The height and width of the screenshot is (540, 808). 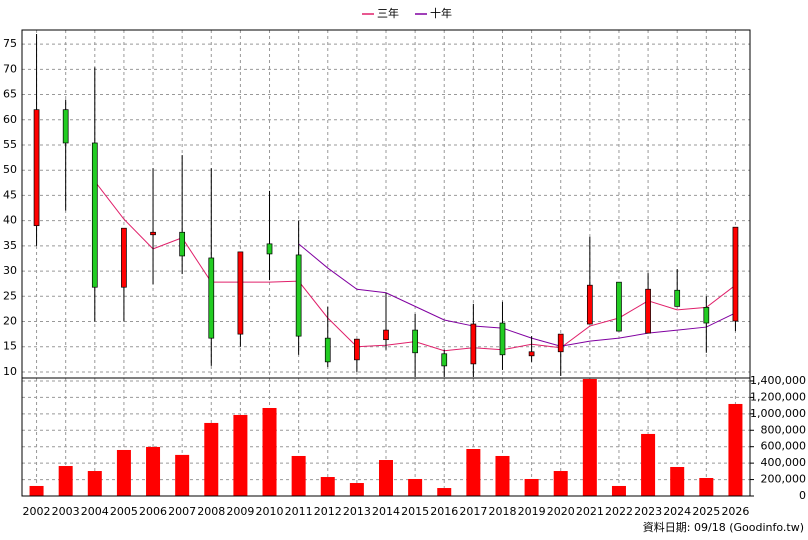 I want to click on x-tick-label: 2003, so click(x=66, y=511).